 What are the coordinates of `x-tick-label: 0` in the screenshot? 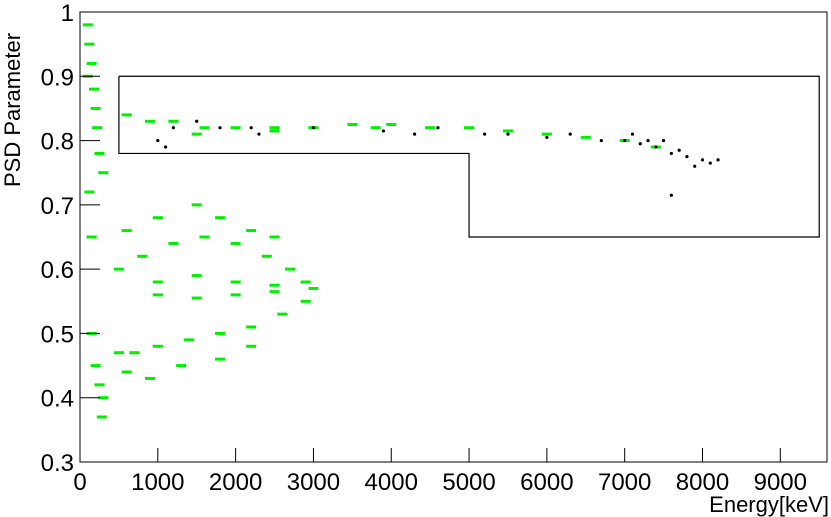 It's located at (79, 482).